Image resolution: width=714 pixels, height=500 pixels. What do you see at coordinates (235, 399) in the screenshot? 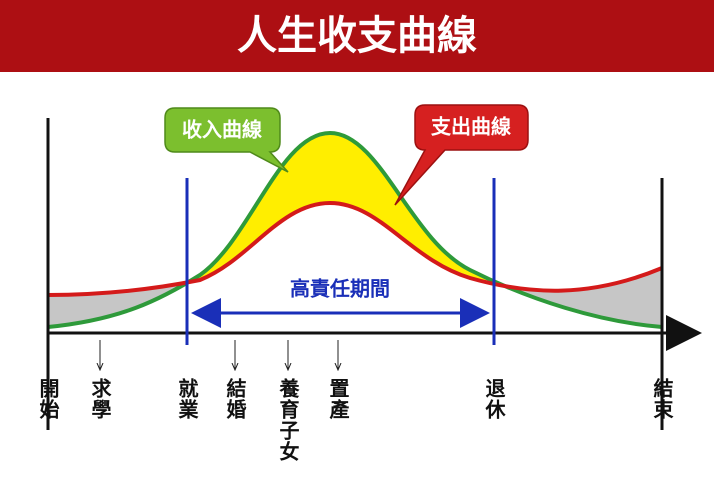
I see `stage-label: 結婚` at bounding box center [235, 399].